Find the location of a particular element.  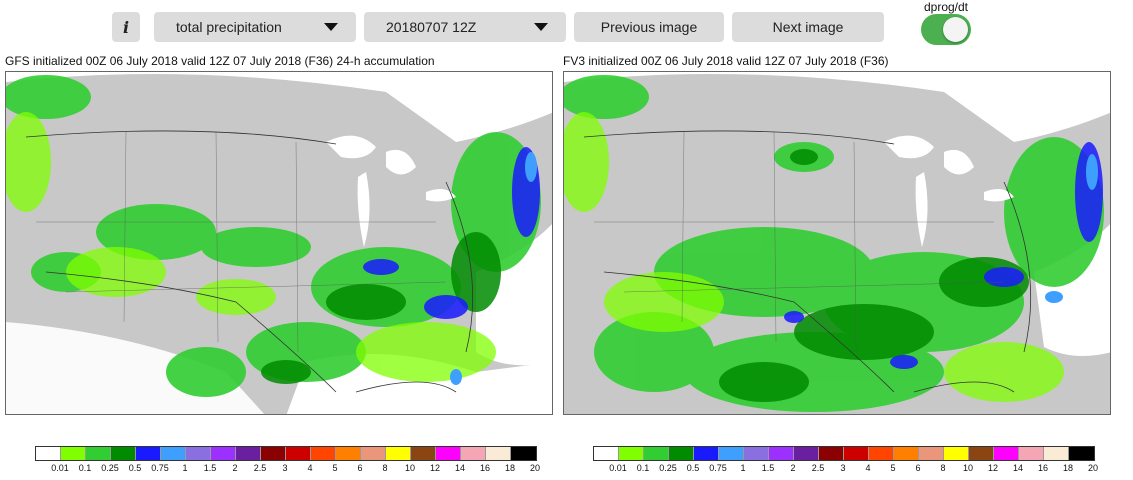

dprog-dt-toggle-group: dprog/dt is located at coordinates (946, 25).